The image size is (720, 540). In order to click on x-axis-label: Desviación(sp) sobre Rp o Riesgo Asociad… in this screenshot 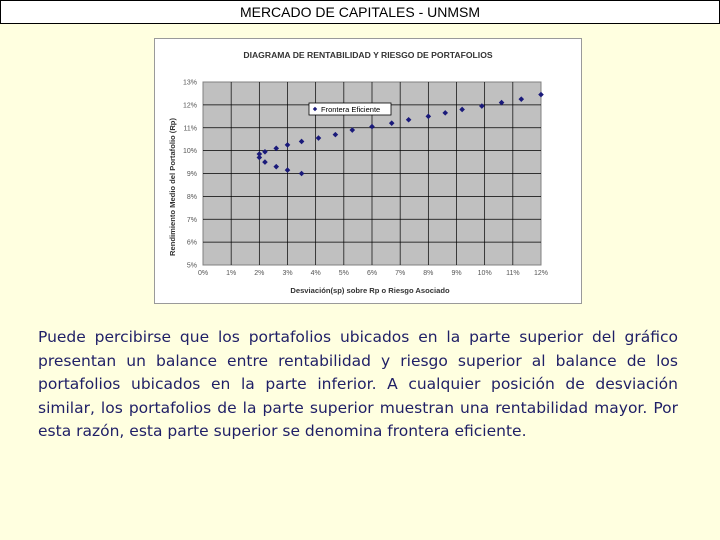, I will do `click(370, 290)`.